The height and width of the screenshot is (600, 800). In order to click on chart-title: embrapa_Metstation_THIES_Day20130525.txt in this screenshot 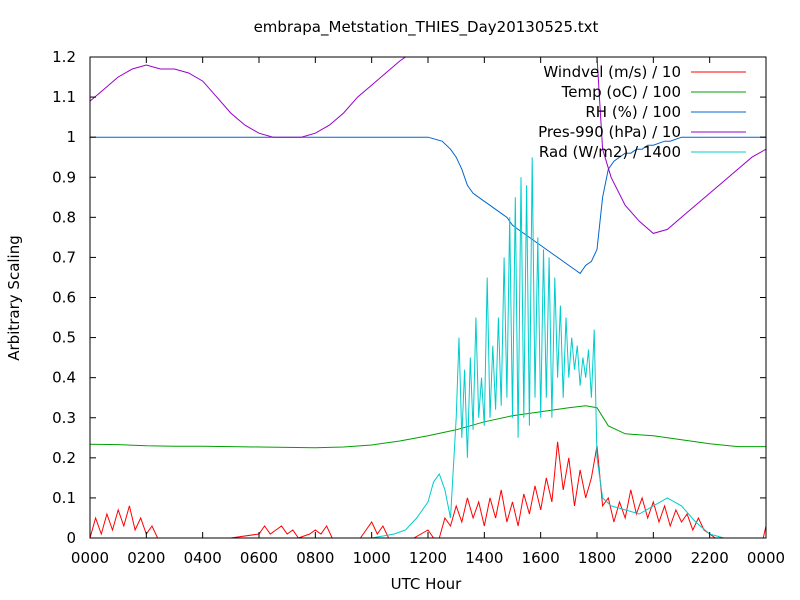, I will do `click(426, 27)`.